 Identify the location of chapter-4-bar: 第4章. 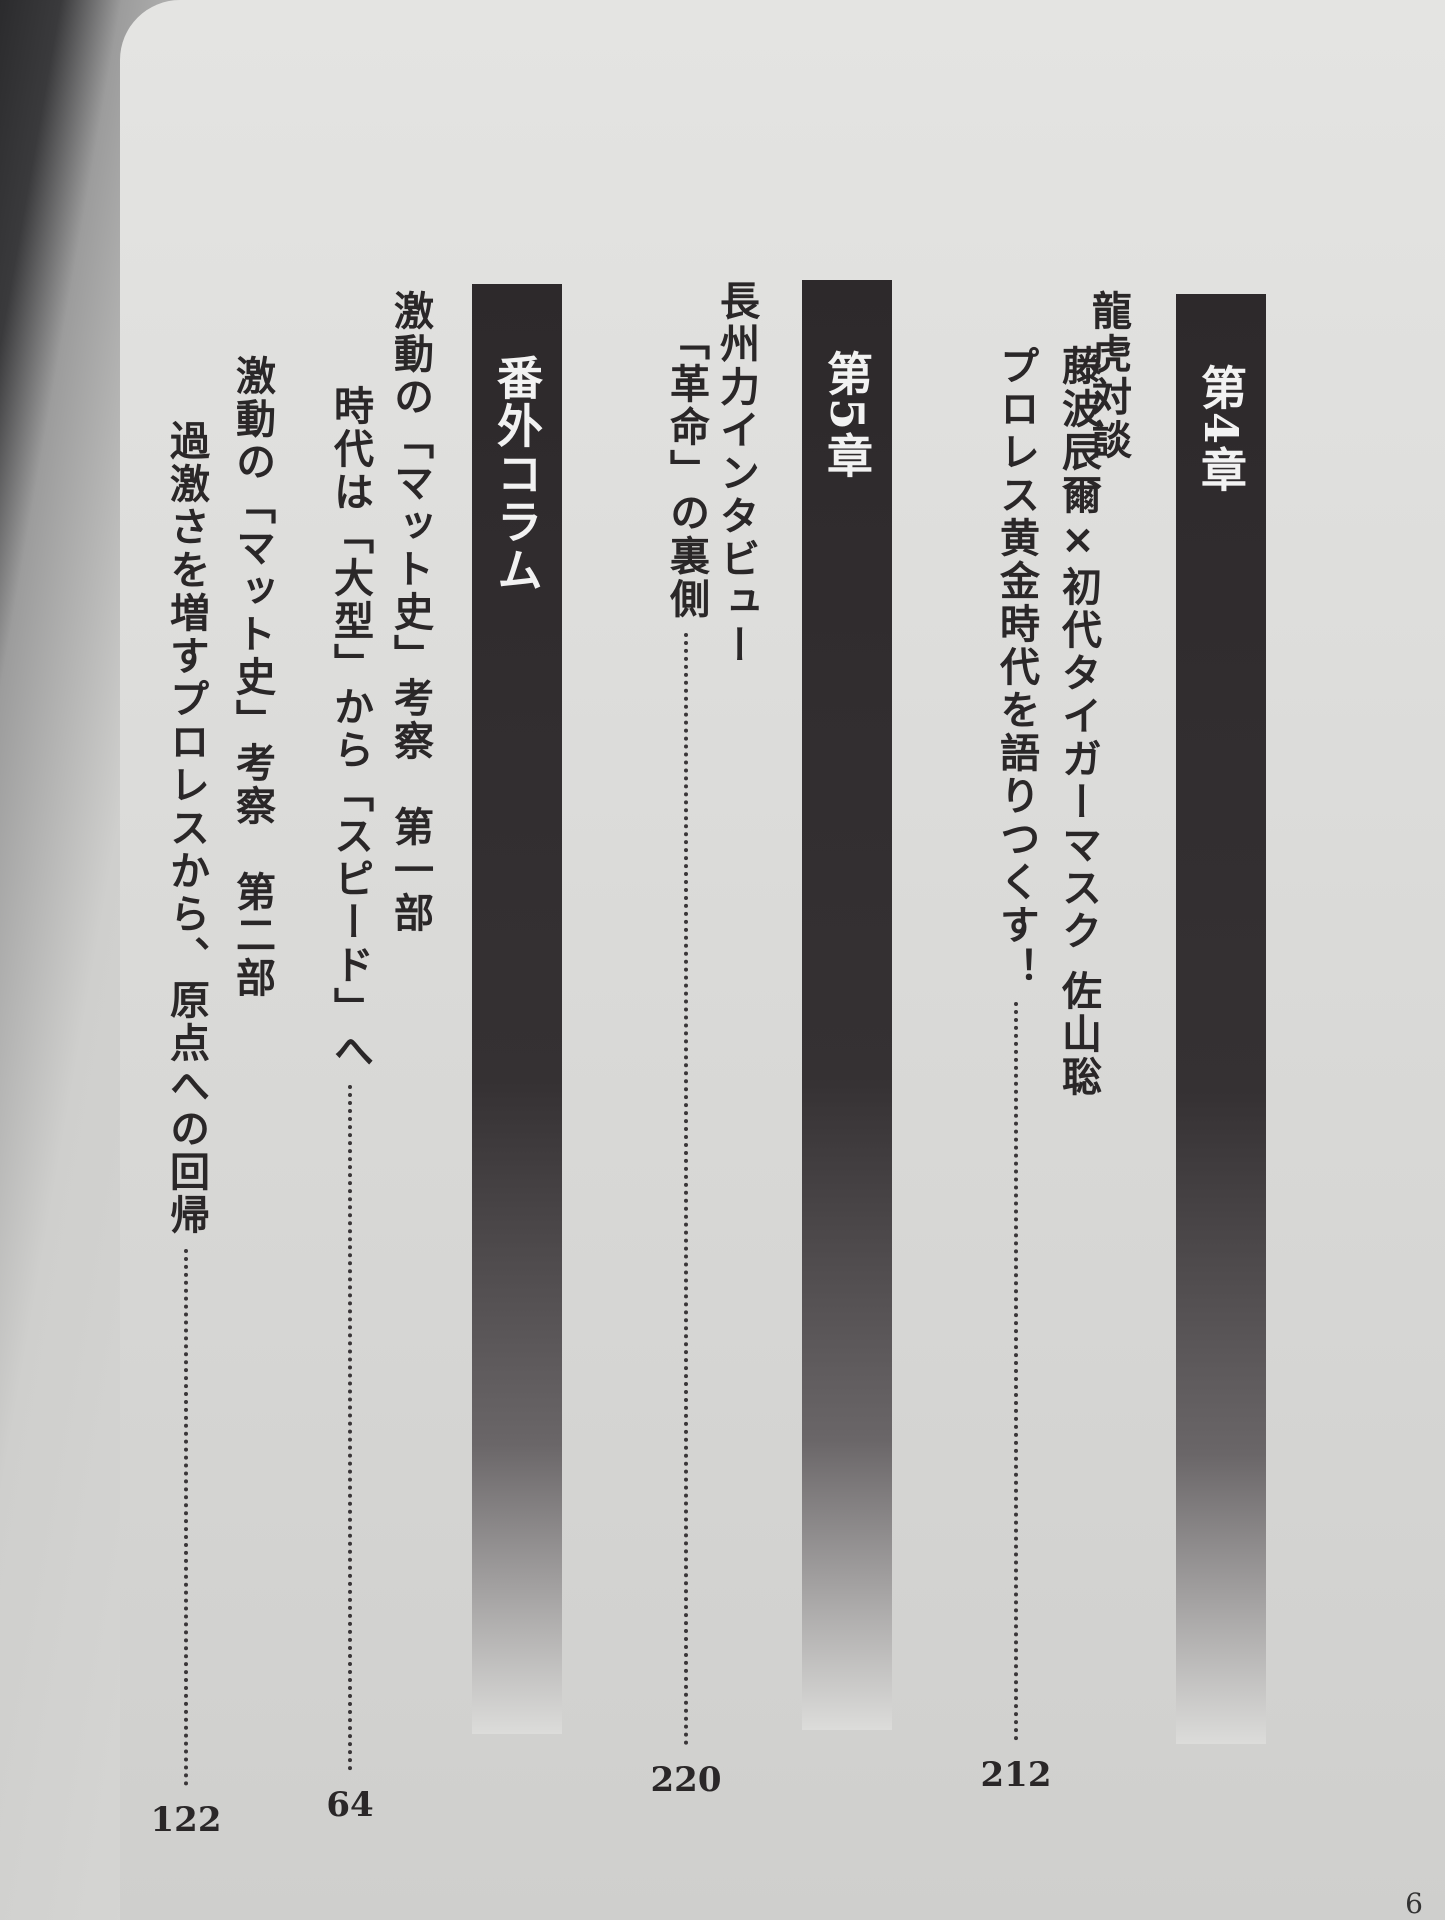
(1221, 1019).